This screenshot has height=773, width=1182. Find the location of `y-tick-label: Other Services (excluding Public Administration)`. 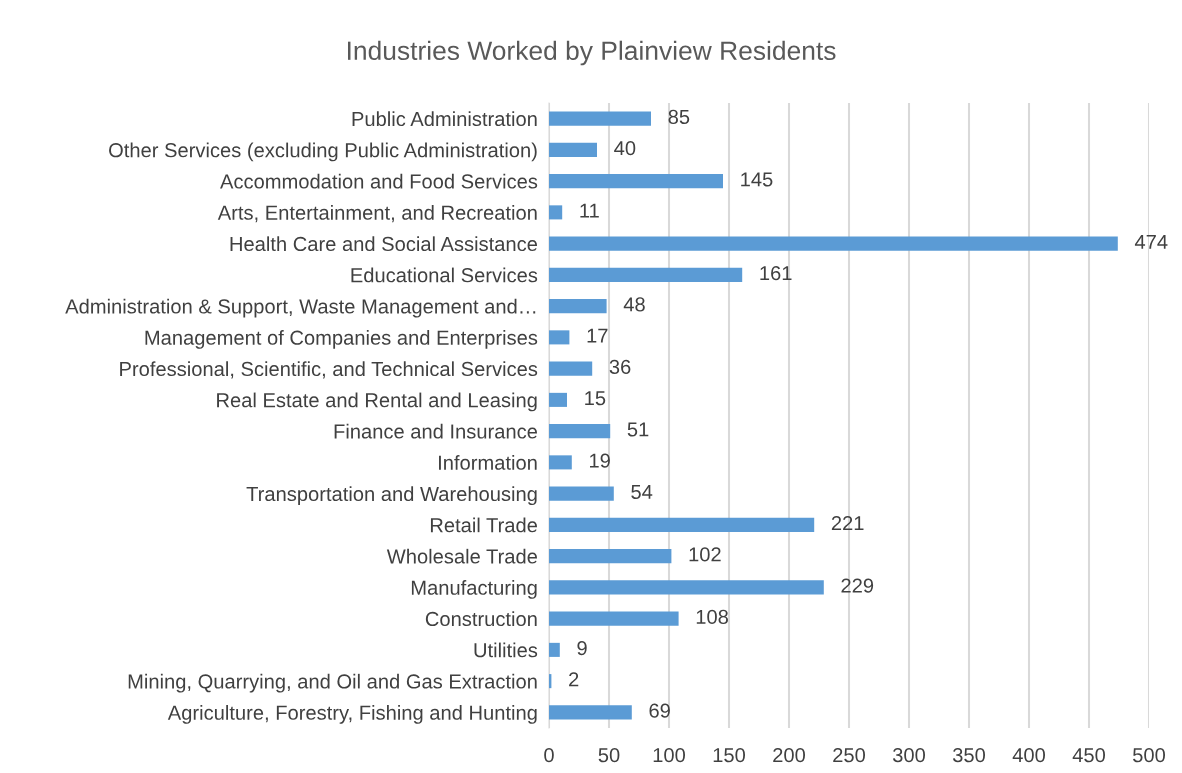

y-tick-label: Other Services (excluding Public Administration) is located at coordinates (323, 152).